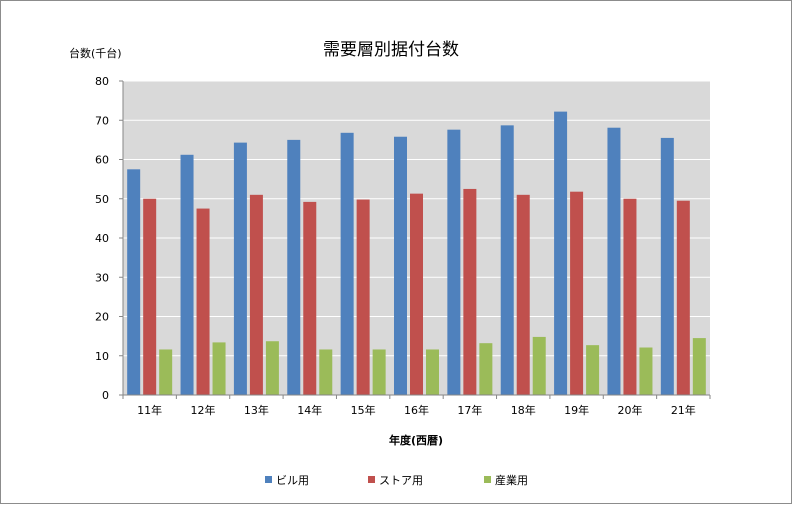  I want to click on x-tick-labels: 11年 12年 13年 14年 15年 16年 17年 18年 19年 20年 21年, so click(416, 406).